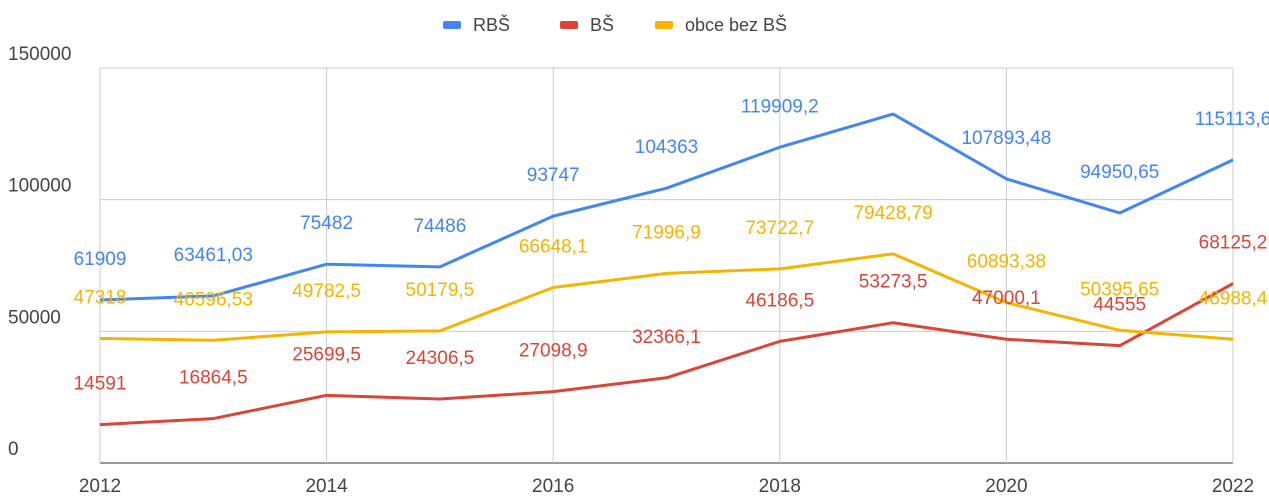 The height and width of the screenshot is (496, 1269). Describe the element at coordinates (1119, 289) in the screenshot. I see `data-label: 50395,65` at that location.